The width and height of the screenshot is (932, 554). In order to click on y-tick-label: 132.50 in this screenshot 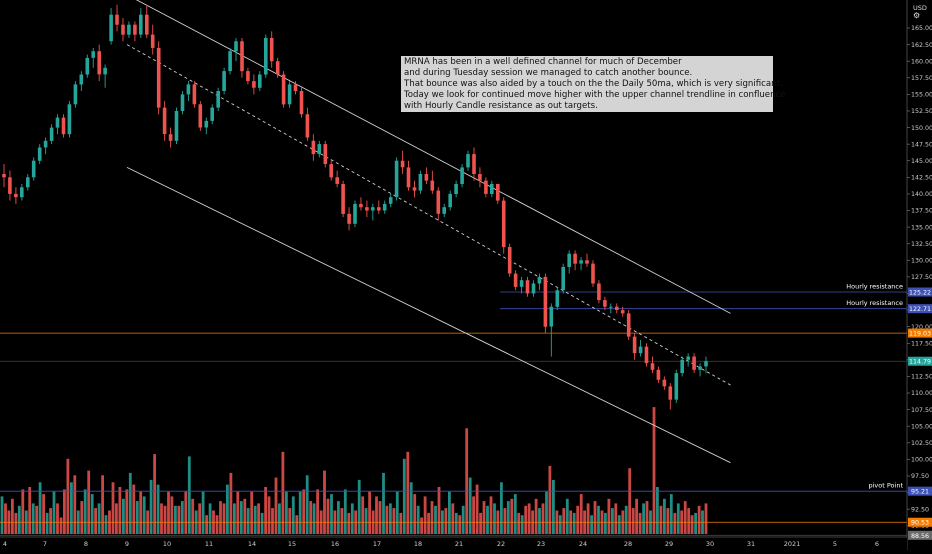, I will do `click(921, 244)`.